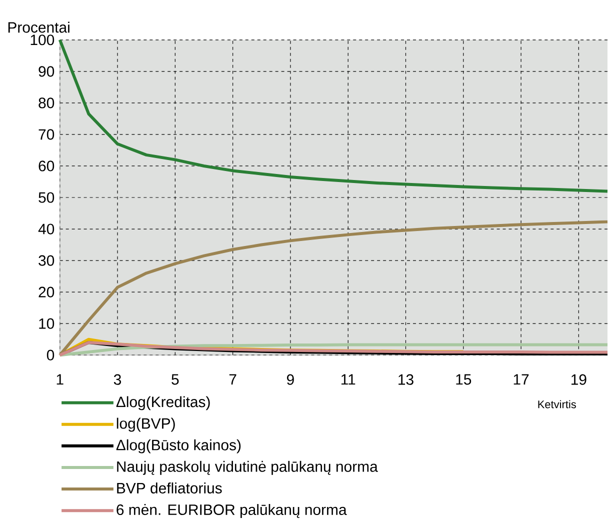  I want to click on legend-label: BVP defliatorius, so click(169, 488).